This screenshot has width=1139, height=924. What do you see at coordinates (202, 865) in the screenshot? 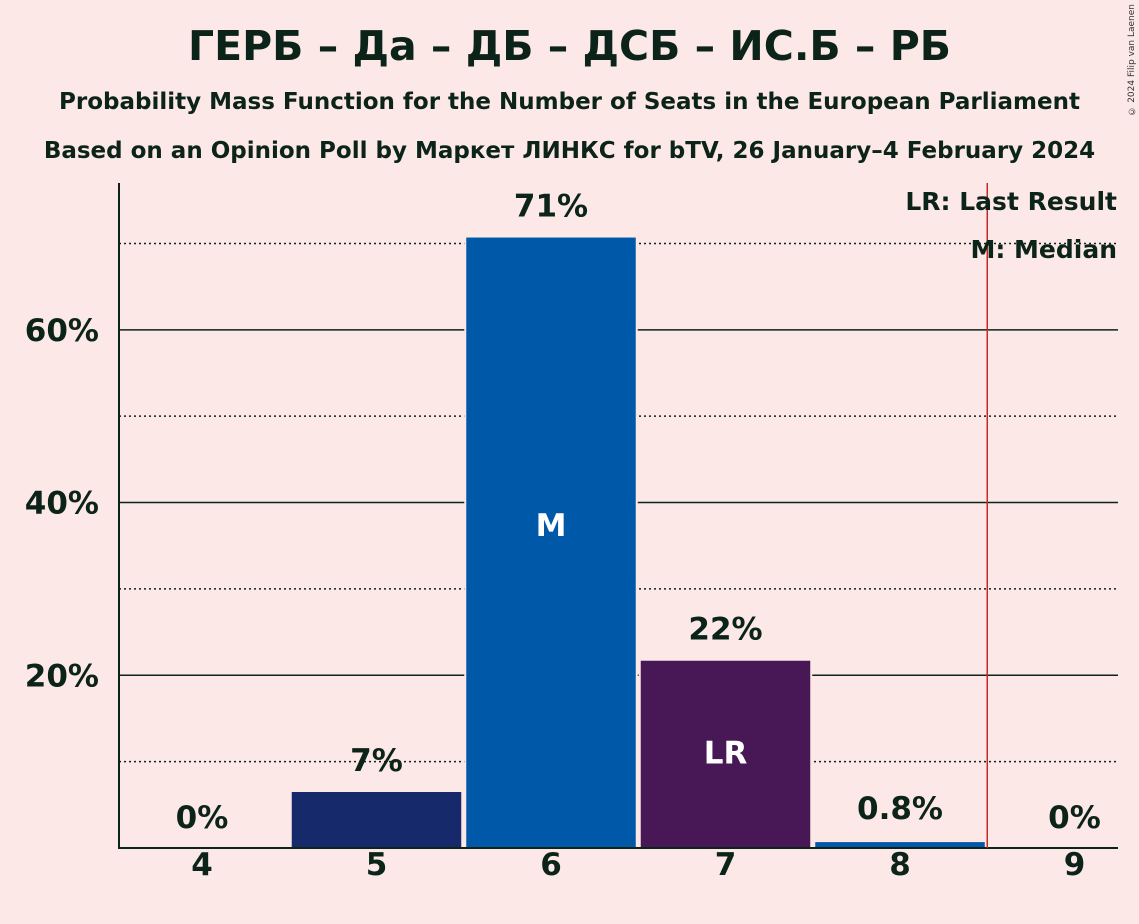
I see `x-tick-label: 4` at bounding box center [202, 865].